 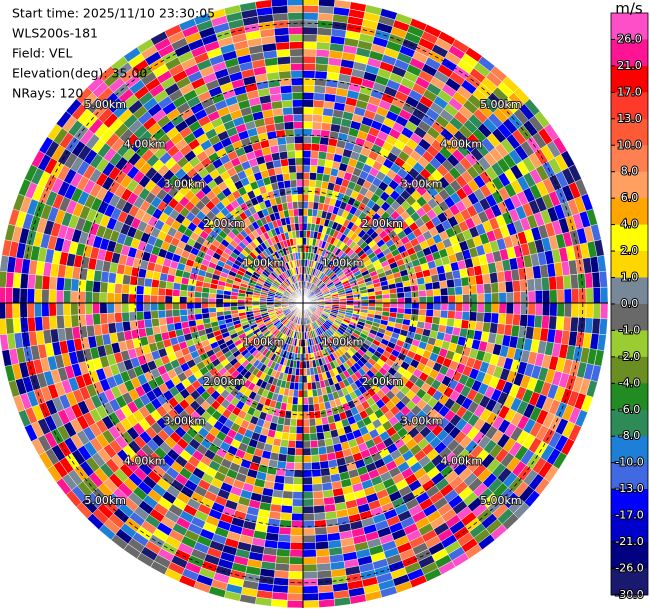 I want to click on colorbar-label: 6.0, so click(x=630, y=197).